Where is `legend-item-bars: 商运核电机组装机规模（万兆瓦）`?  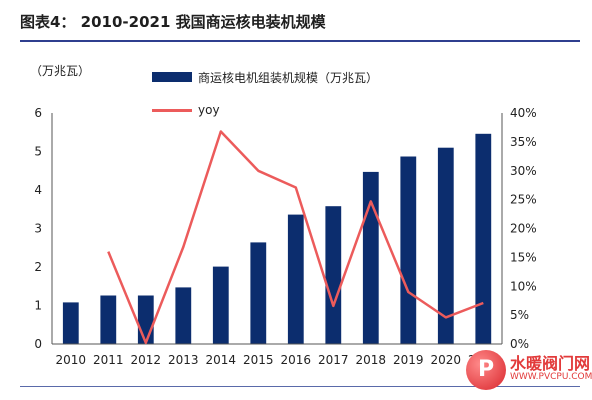
legend-item-bars: 商运核电机组装机规模（万兆瓦） is located at coordinates (265, 77).